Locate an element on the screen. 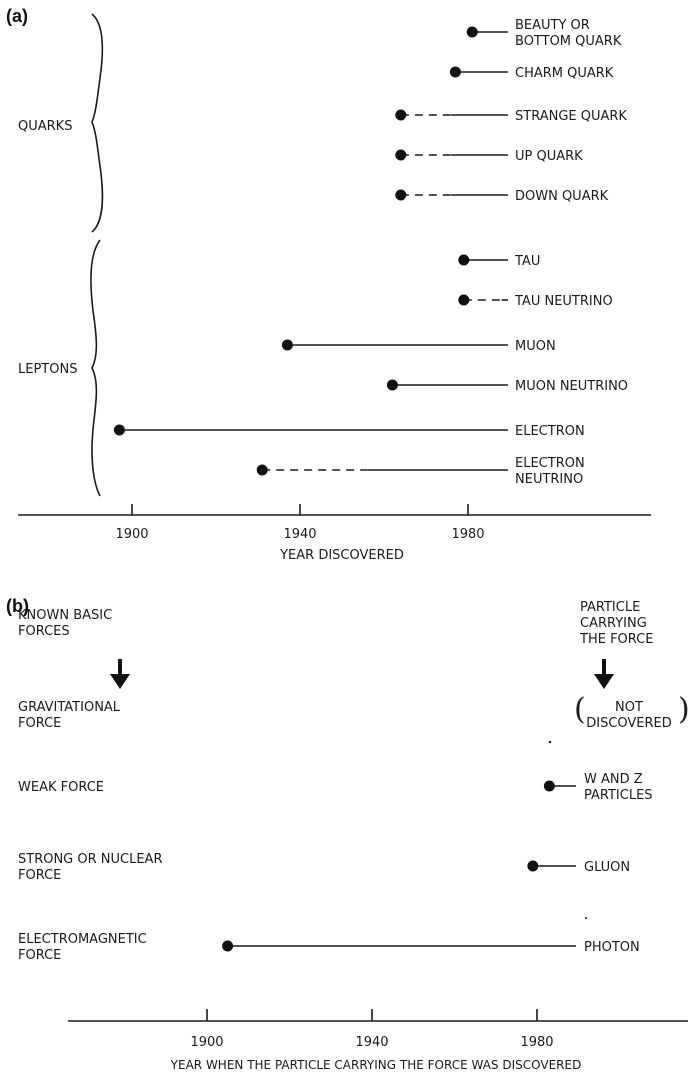 The image size is (691, 1081). forces-header: FORCES is located at coordinates (44, 631).